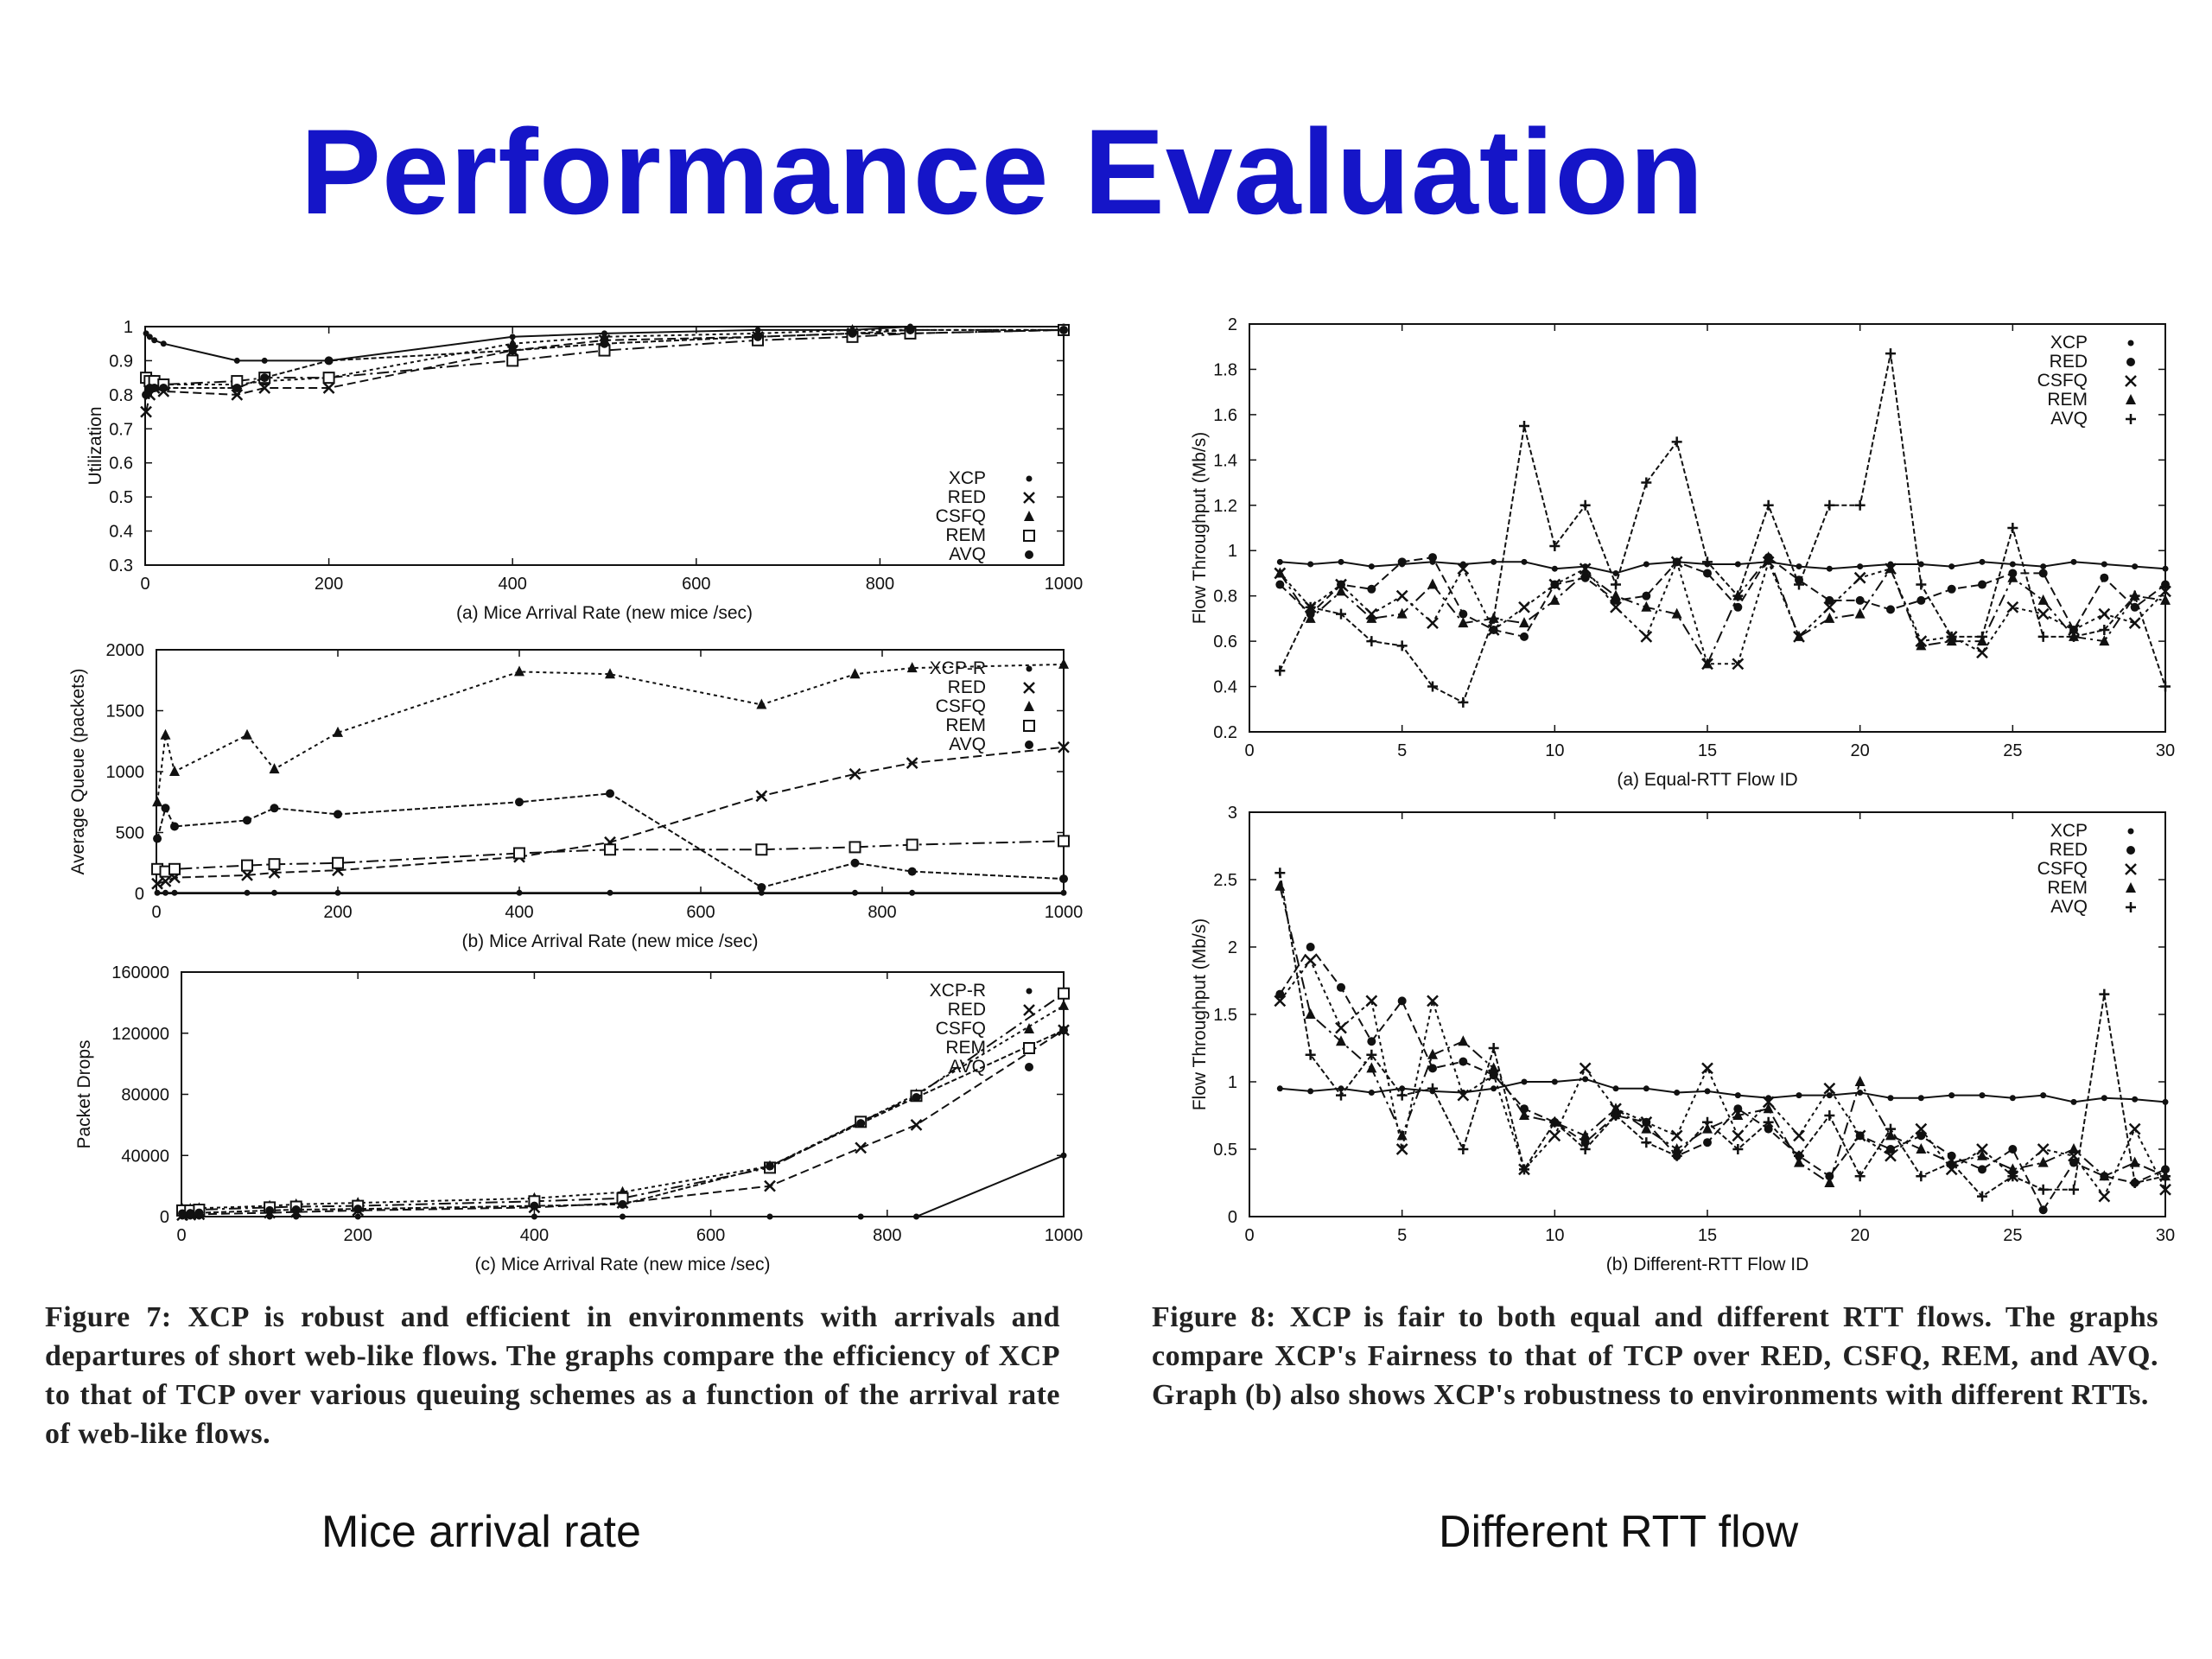 This screenshot has height=1659, width=2212. Describe the element at coordinates (2165, 1235) in the screenshot. I see `x-tick-label: 30` at that location.